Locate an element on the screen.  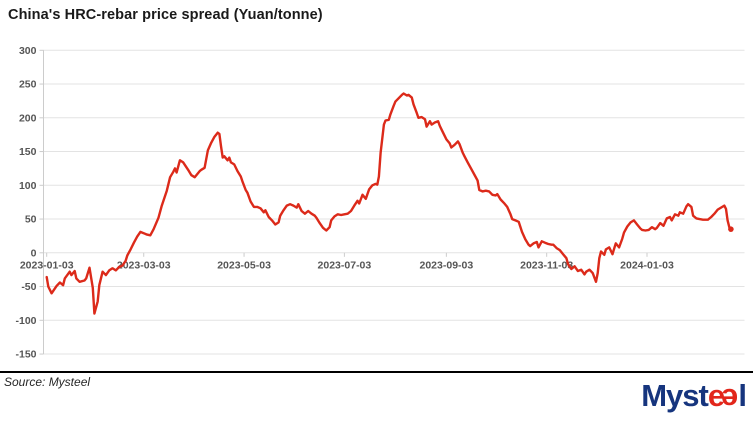
y-axis-label: -50 is located at coordinates (28, 287).